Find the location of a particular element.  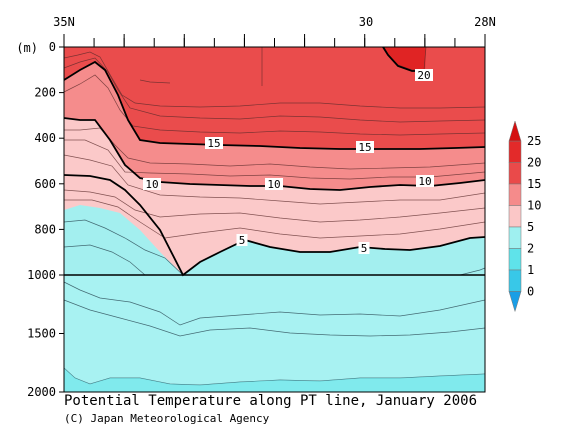

colorbar-level-label: 1 is located at coordinates (530, 270).